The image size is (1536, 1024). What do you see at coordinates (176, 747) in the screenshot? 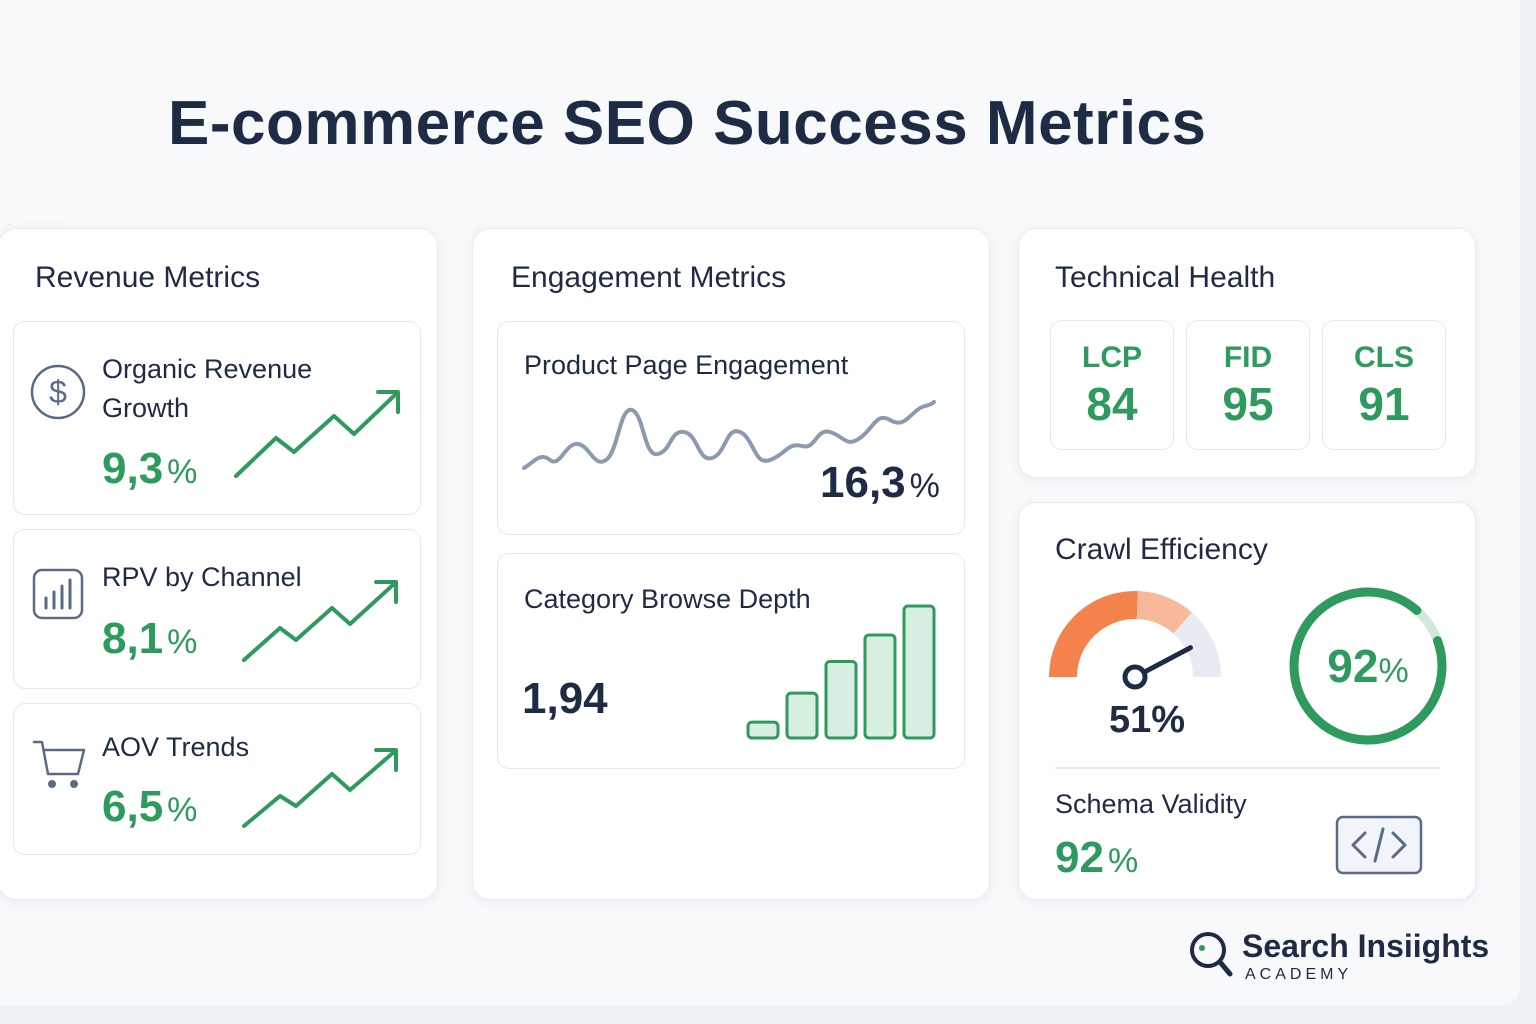
I see `aov-label: AOV Trends` at bounding box center [176, 747].